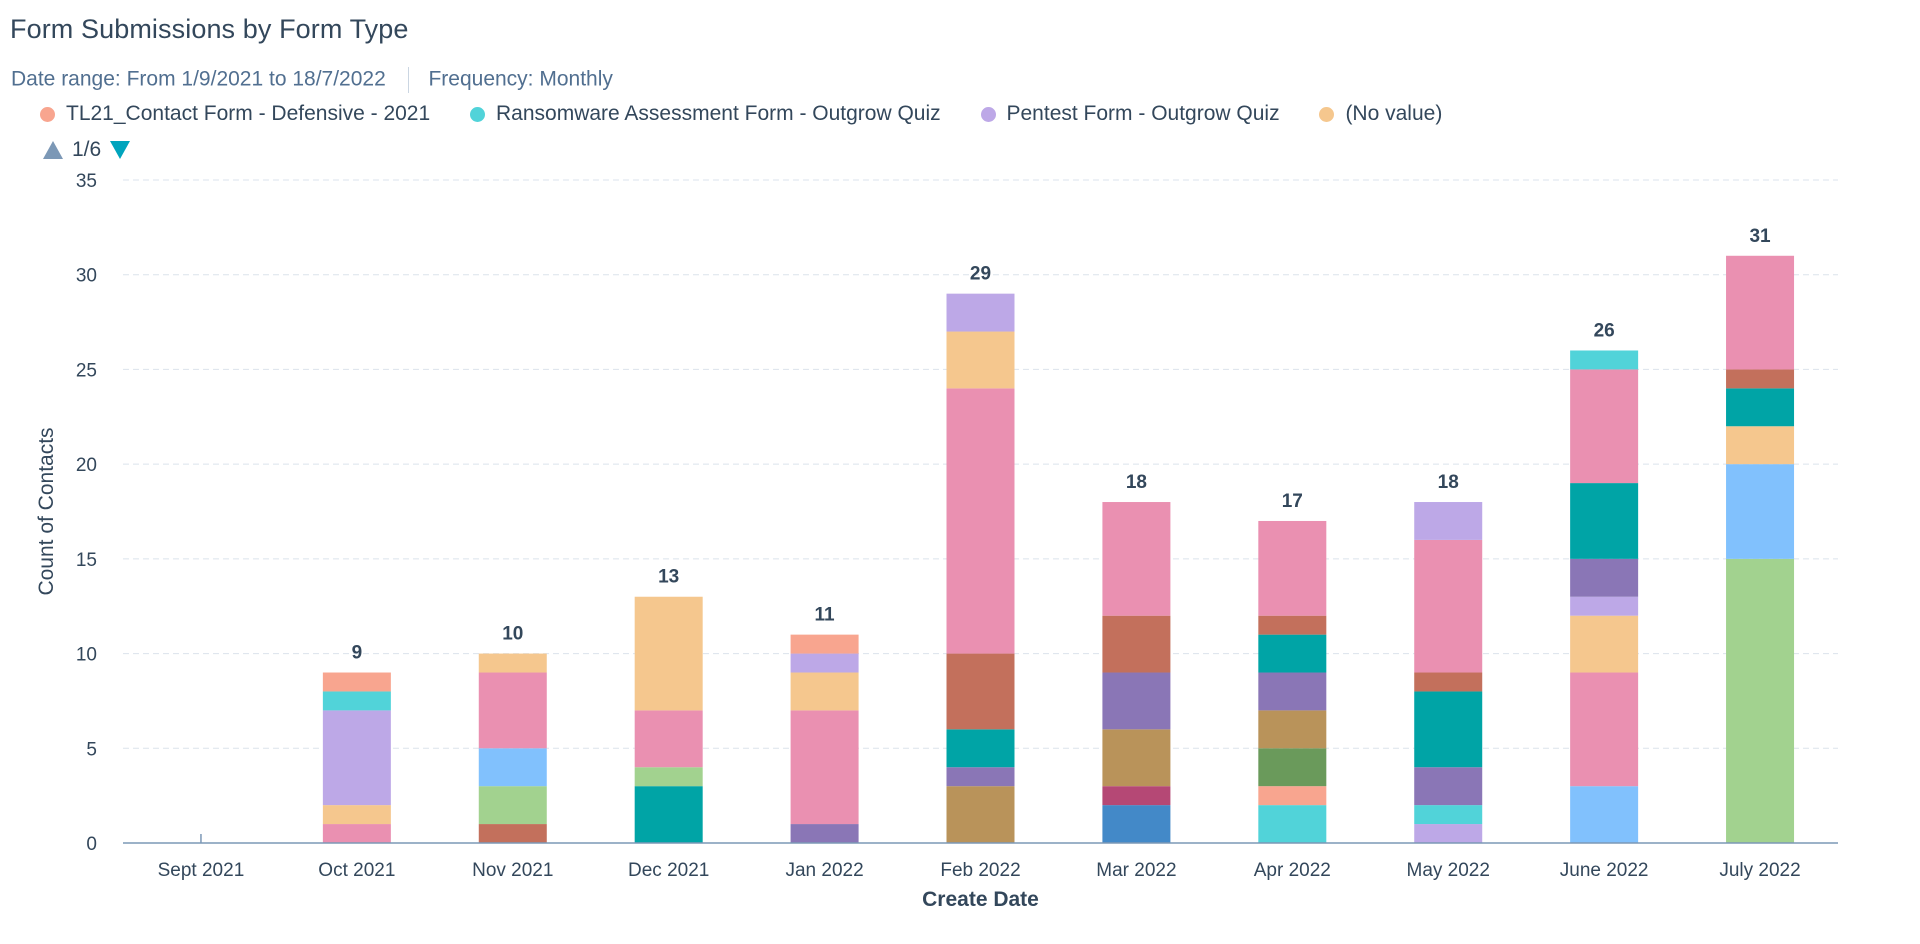  Describe the element at coordinates (1760, 236) in the screenshot. I see `bar-total-label: 31` at that location.